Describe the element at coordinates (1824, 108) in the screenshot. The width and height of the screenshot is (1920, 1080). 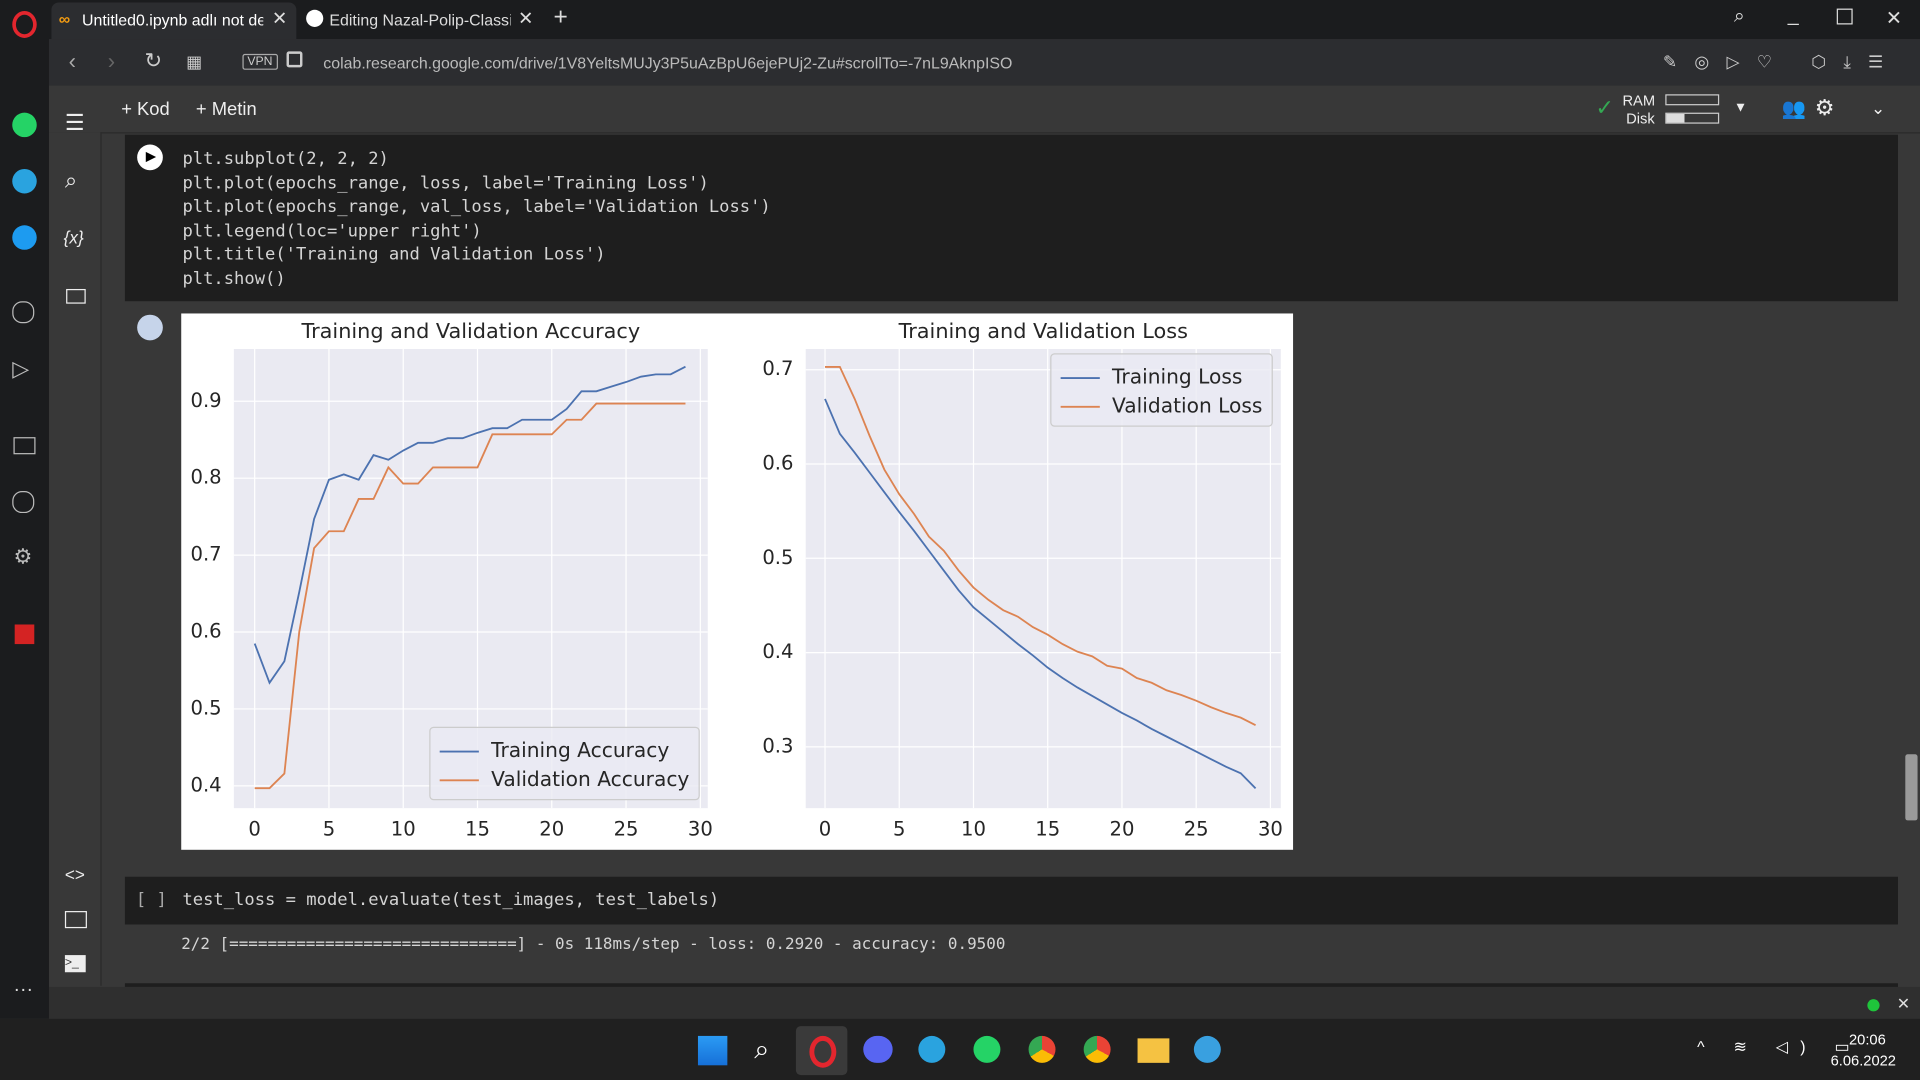
I see `colab-settings: ⚙` at that location.